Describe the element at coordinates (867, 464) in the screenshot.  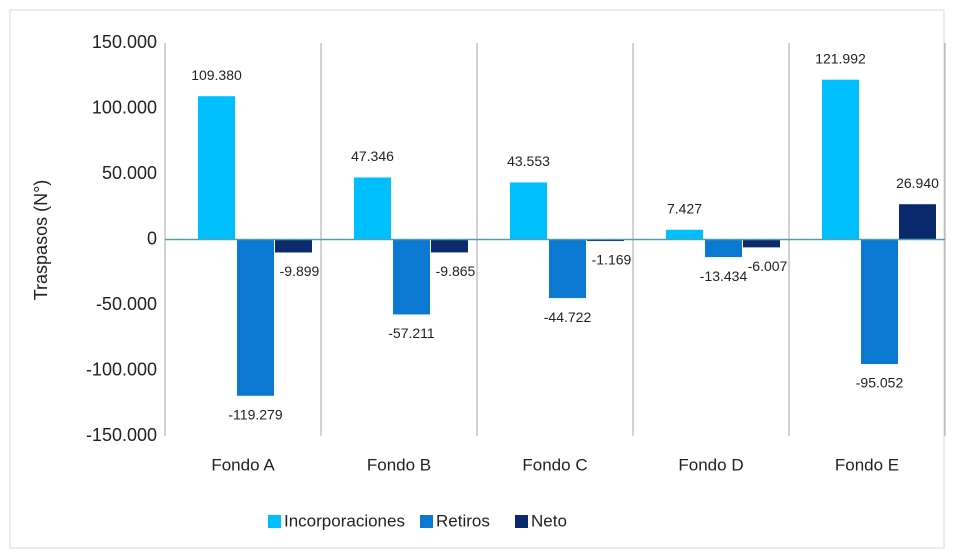
I see `x-tick-label: Fondo E` at that location.